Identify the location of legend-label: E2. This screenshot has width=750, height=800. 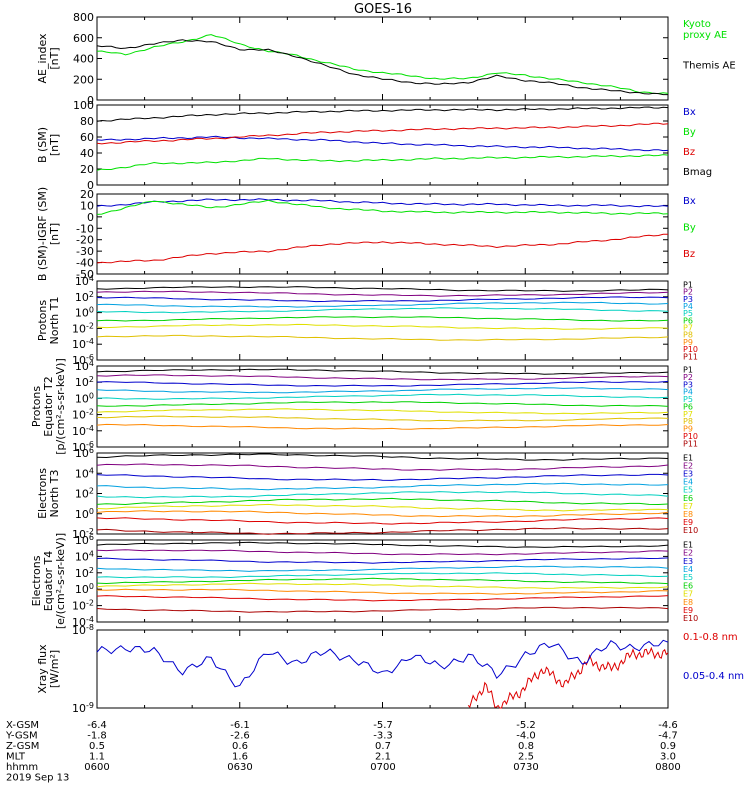
(688, 465).